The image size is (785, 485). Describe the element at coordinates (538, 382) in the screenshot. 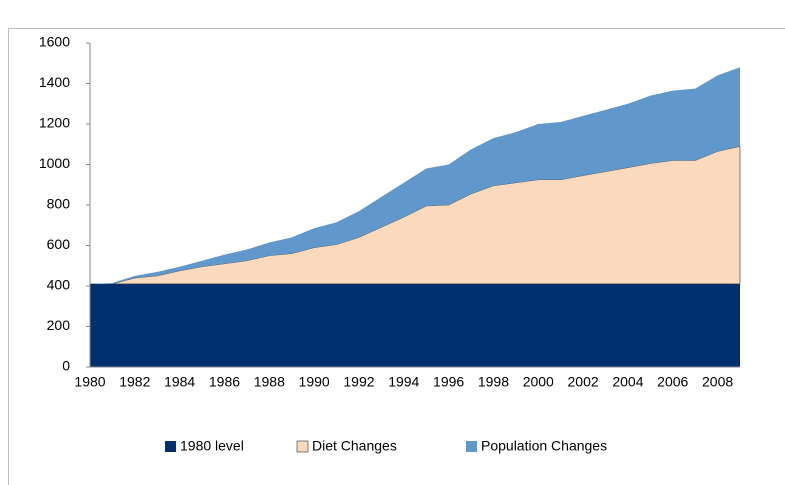

I see `x-tick-label: 2000` at that location.